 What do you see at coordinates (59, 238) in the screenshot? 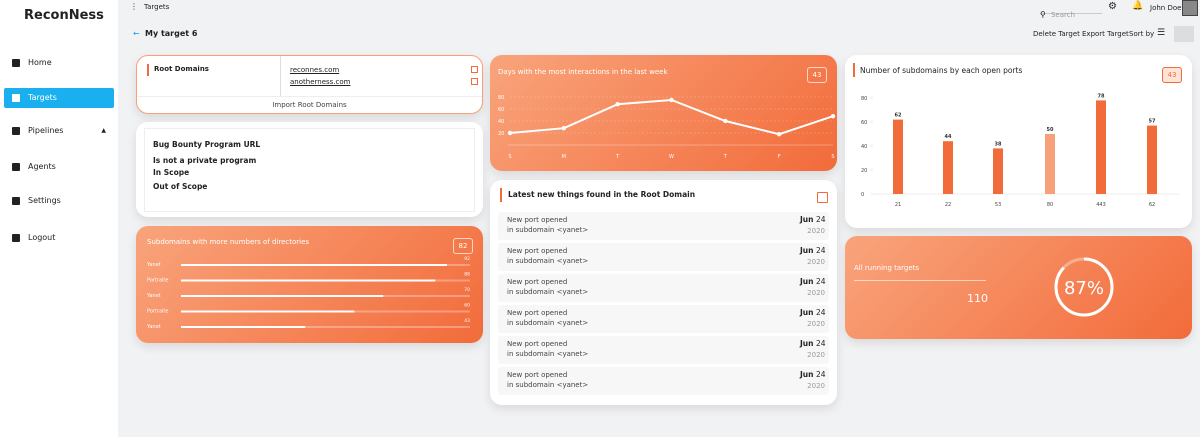
I see `nav-item: Logout` at bounding box center [59, 238].